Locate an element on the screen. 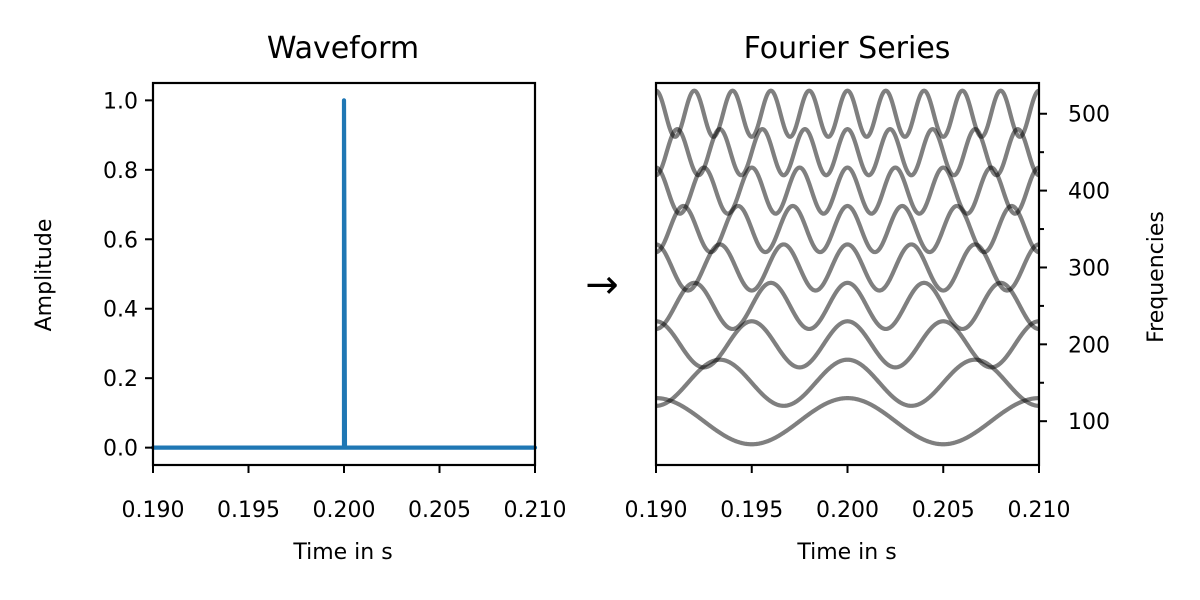 The image size is (1200, 600). fourier-y-tick-label: 100 is located at coordinates (1089, 422).